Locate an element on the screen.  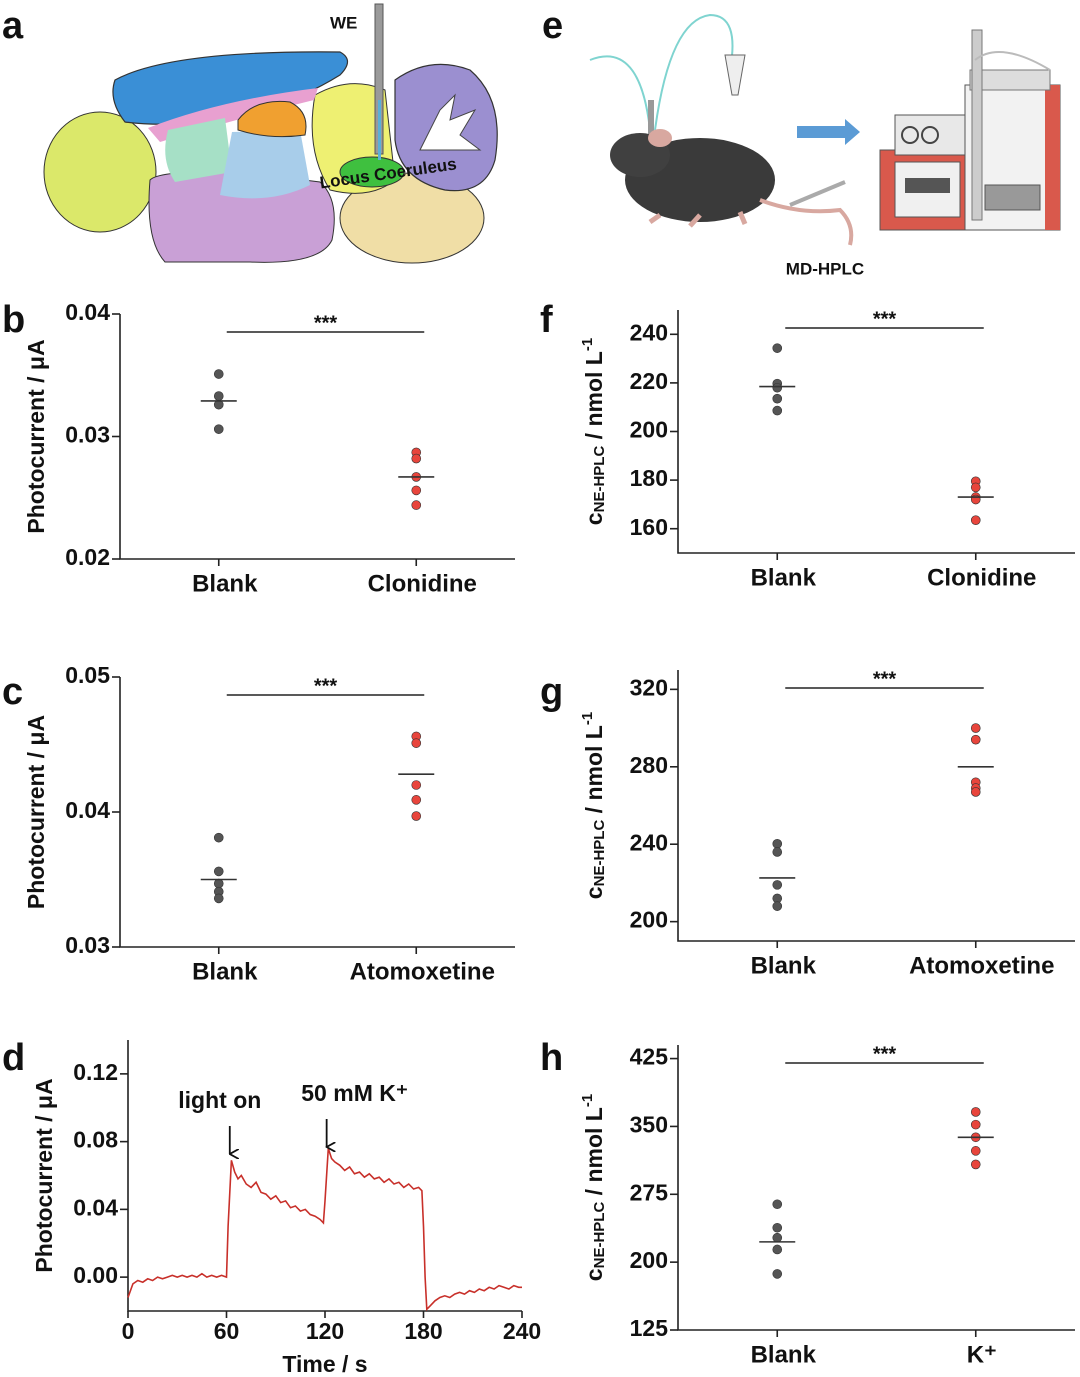
x-tick-label: Atomoxetine is located at coordinates (422, 971).